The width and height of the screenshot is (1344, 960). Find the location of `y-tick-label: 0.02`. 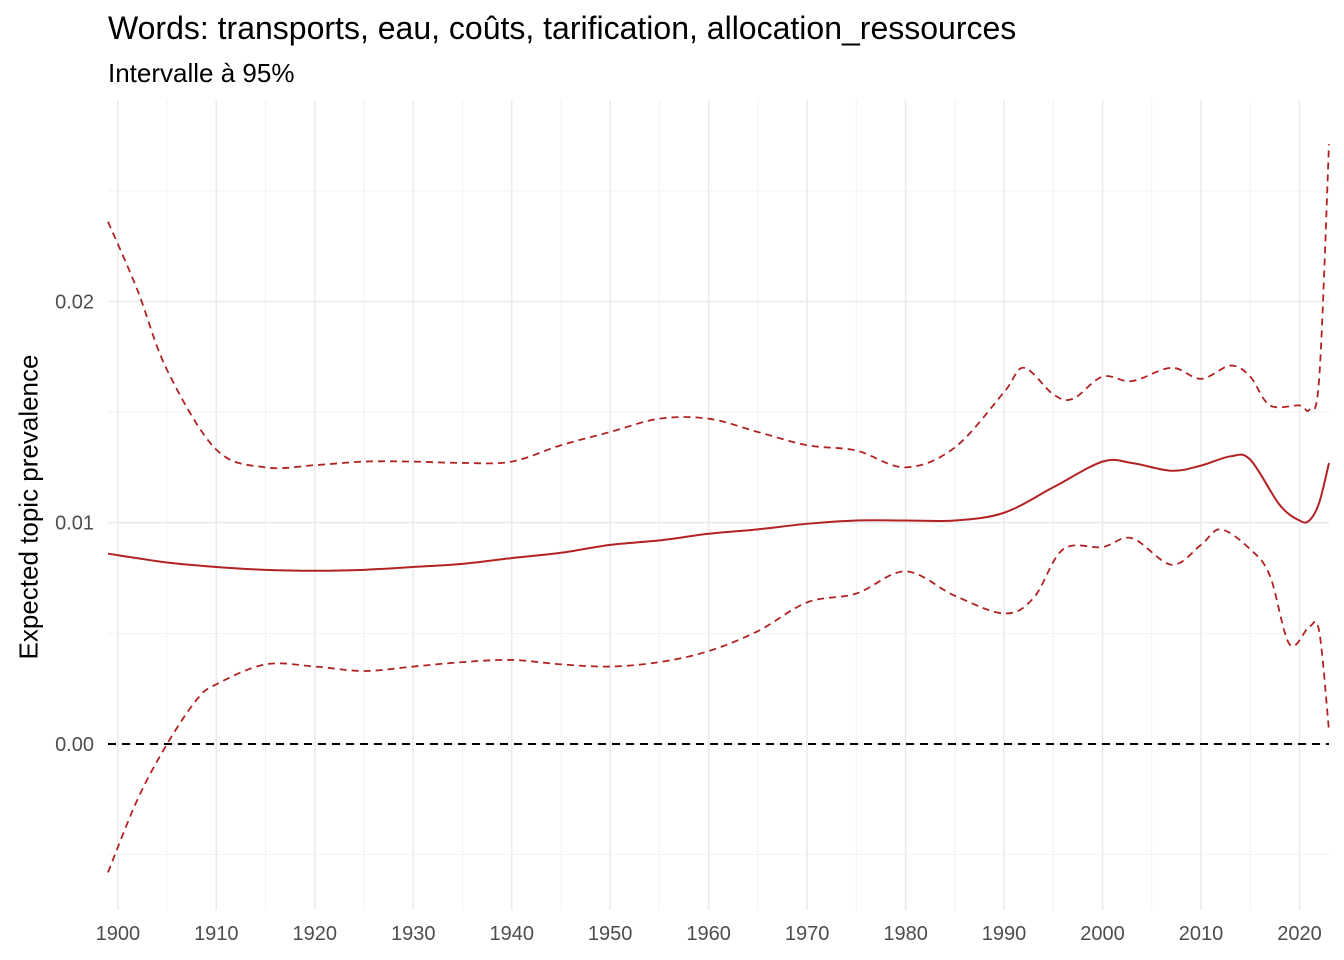

y-tick-label: 0.02 is located at coordinates (74, 302).